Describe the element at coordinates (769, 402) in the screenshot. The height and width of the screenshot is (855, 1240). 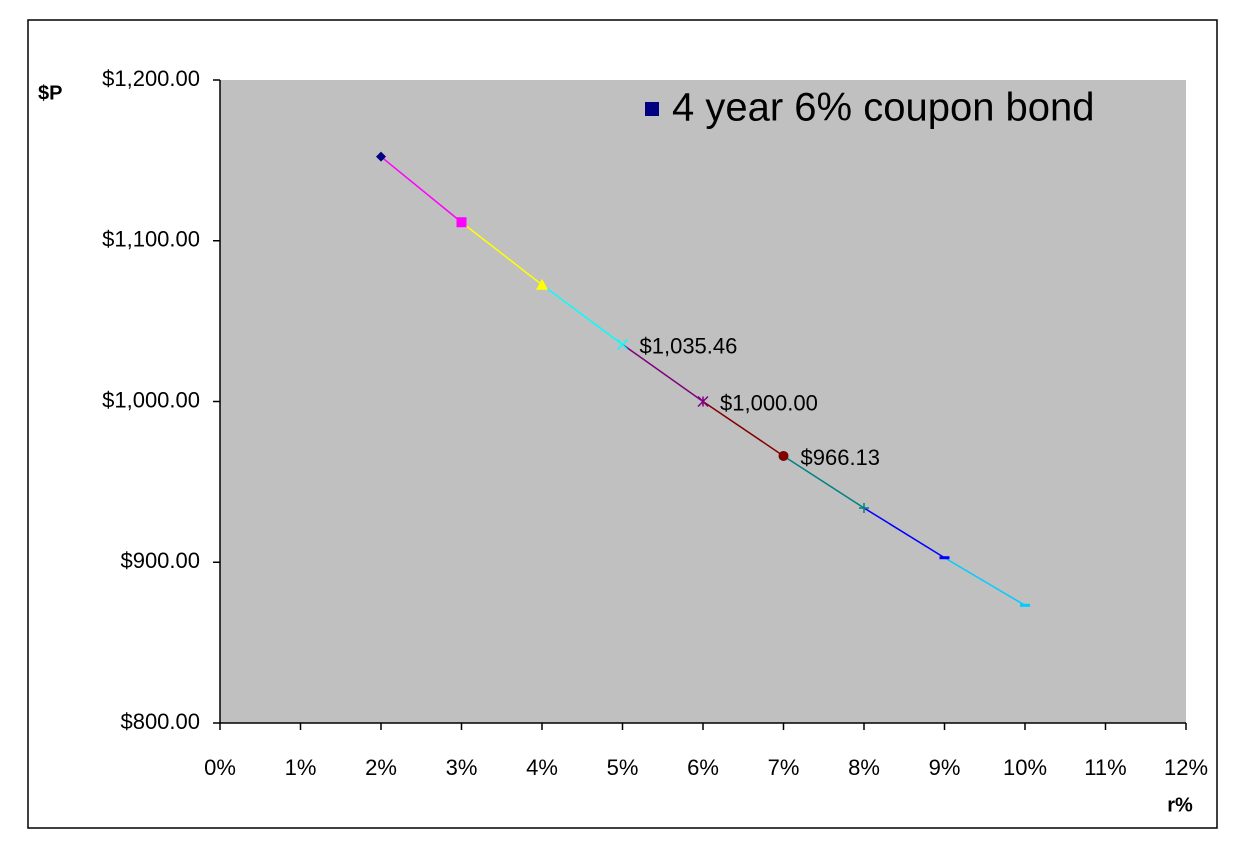
I see `data-label: $1,000.00` at that location.